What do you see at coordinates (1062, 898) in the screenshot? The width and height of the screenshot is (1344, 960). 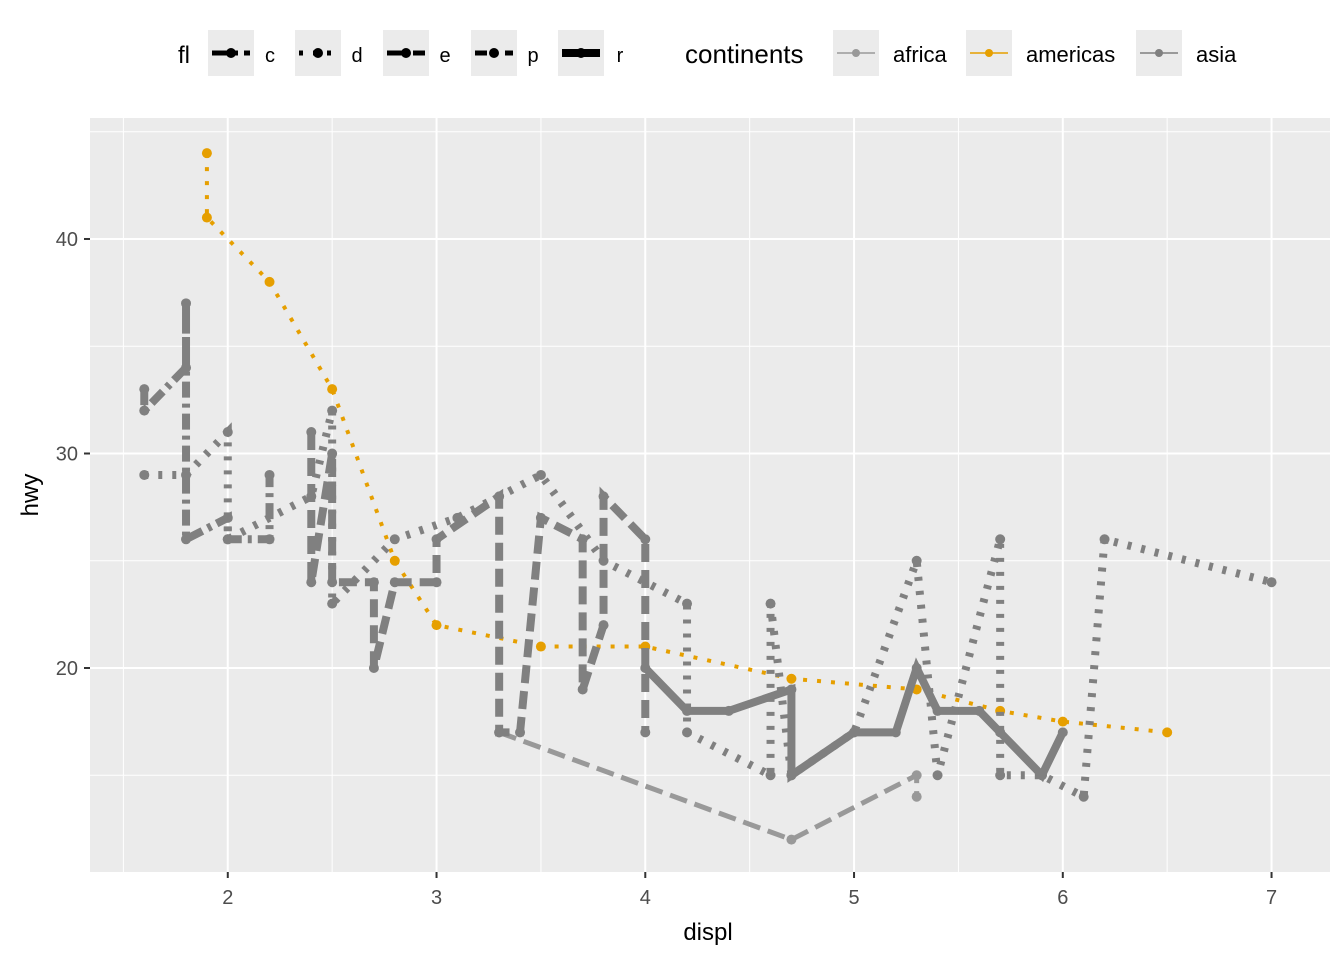 I see `x-tick-label: 6` at bounding box center [1062, 898].